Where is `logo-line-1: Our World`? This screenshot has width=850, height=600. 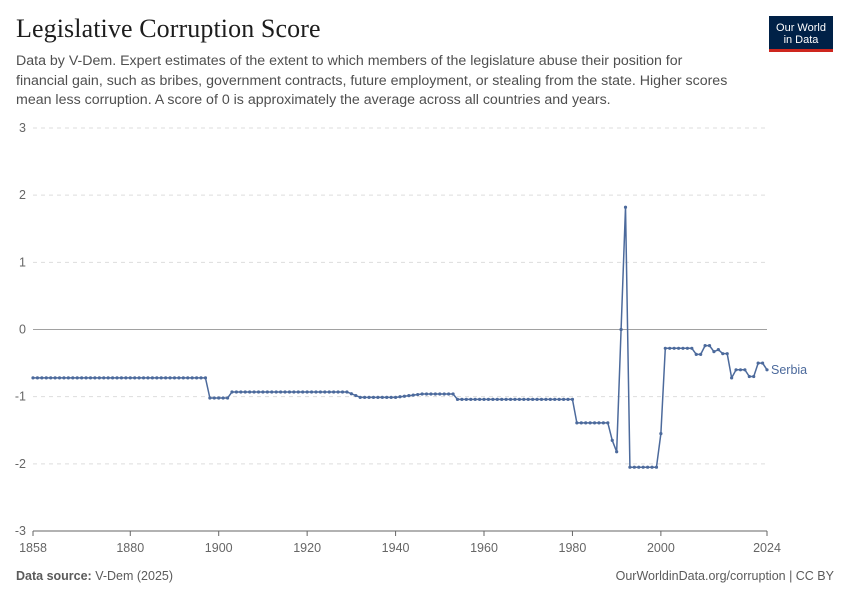 logo-line-1: Our World is located at coordinates (801, 27).